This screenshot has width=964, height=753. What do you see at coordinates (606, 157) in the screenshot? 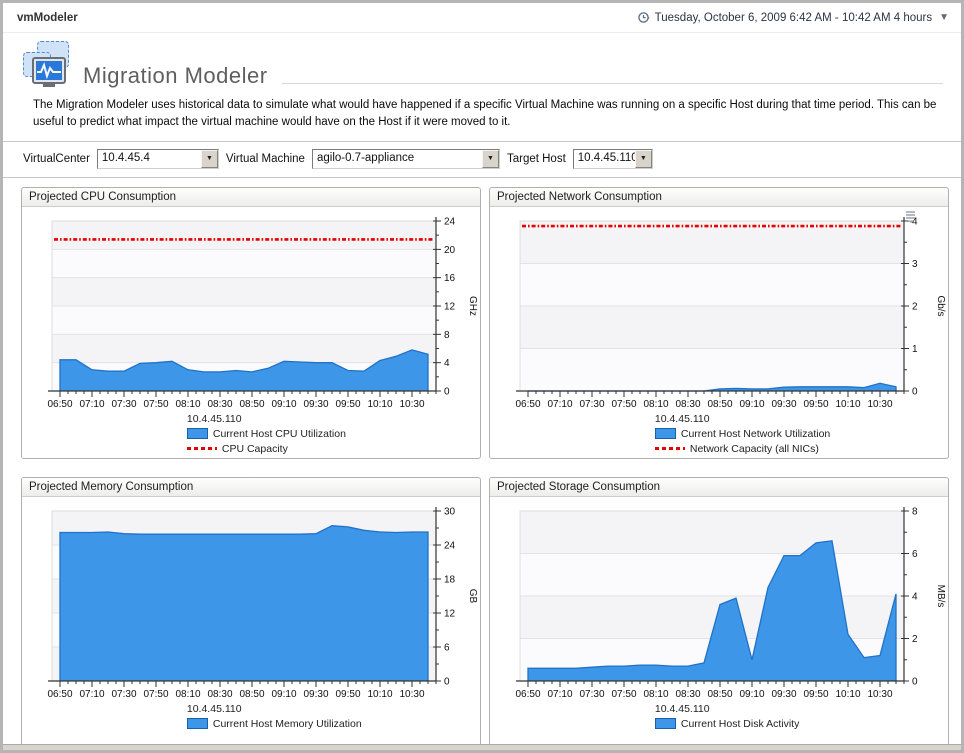
I see `target-host-value: 10.4.45.110` at bounding box center [606, 157].